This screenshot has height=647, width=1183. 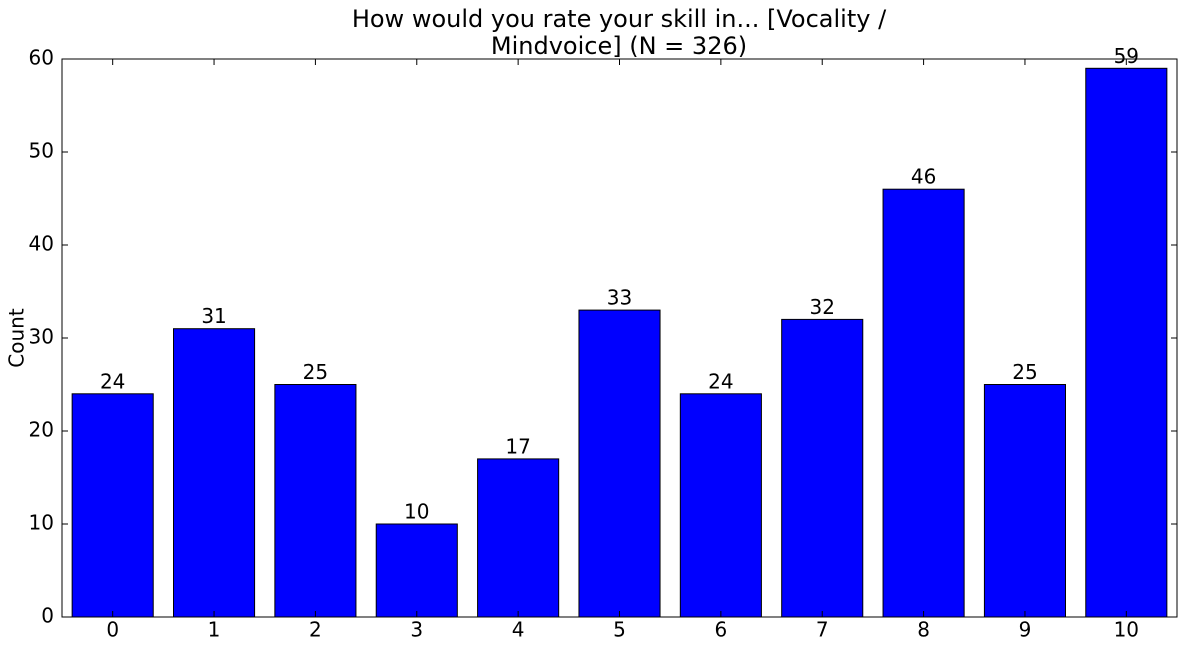 I want to click on value-label: 46, so click(x=923, y=177).